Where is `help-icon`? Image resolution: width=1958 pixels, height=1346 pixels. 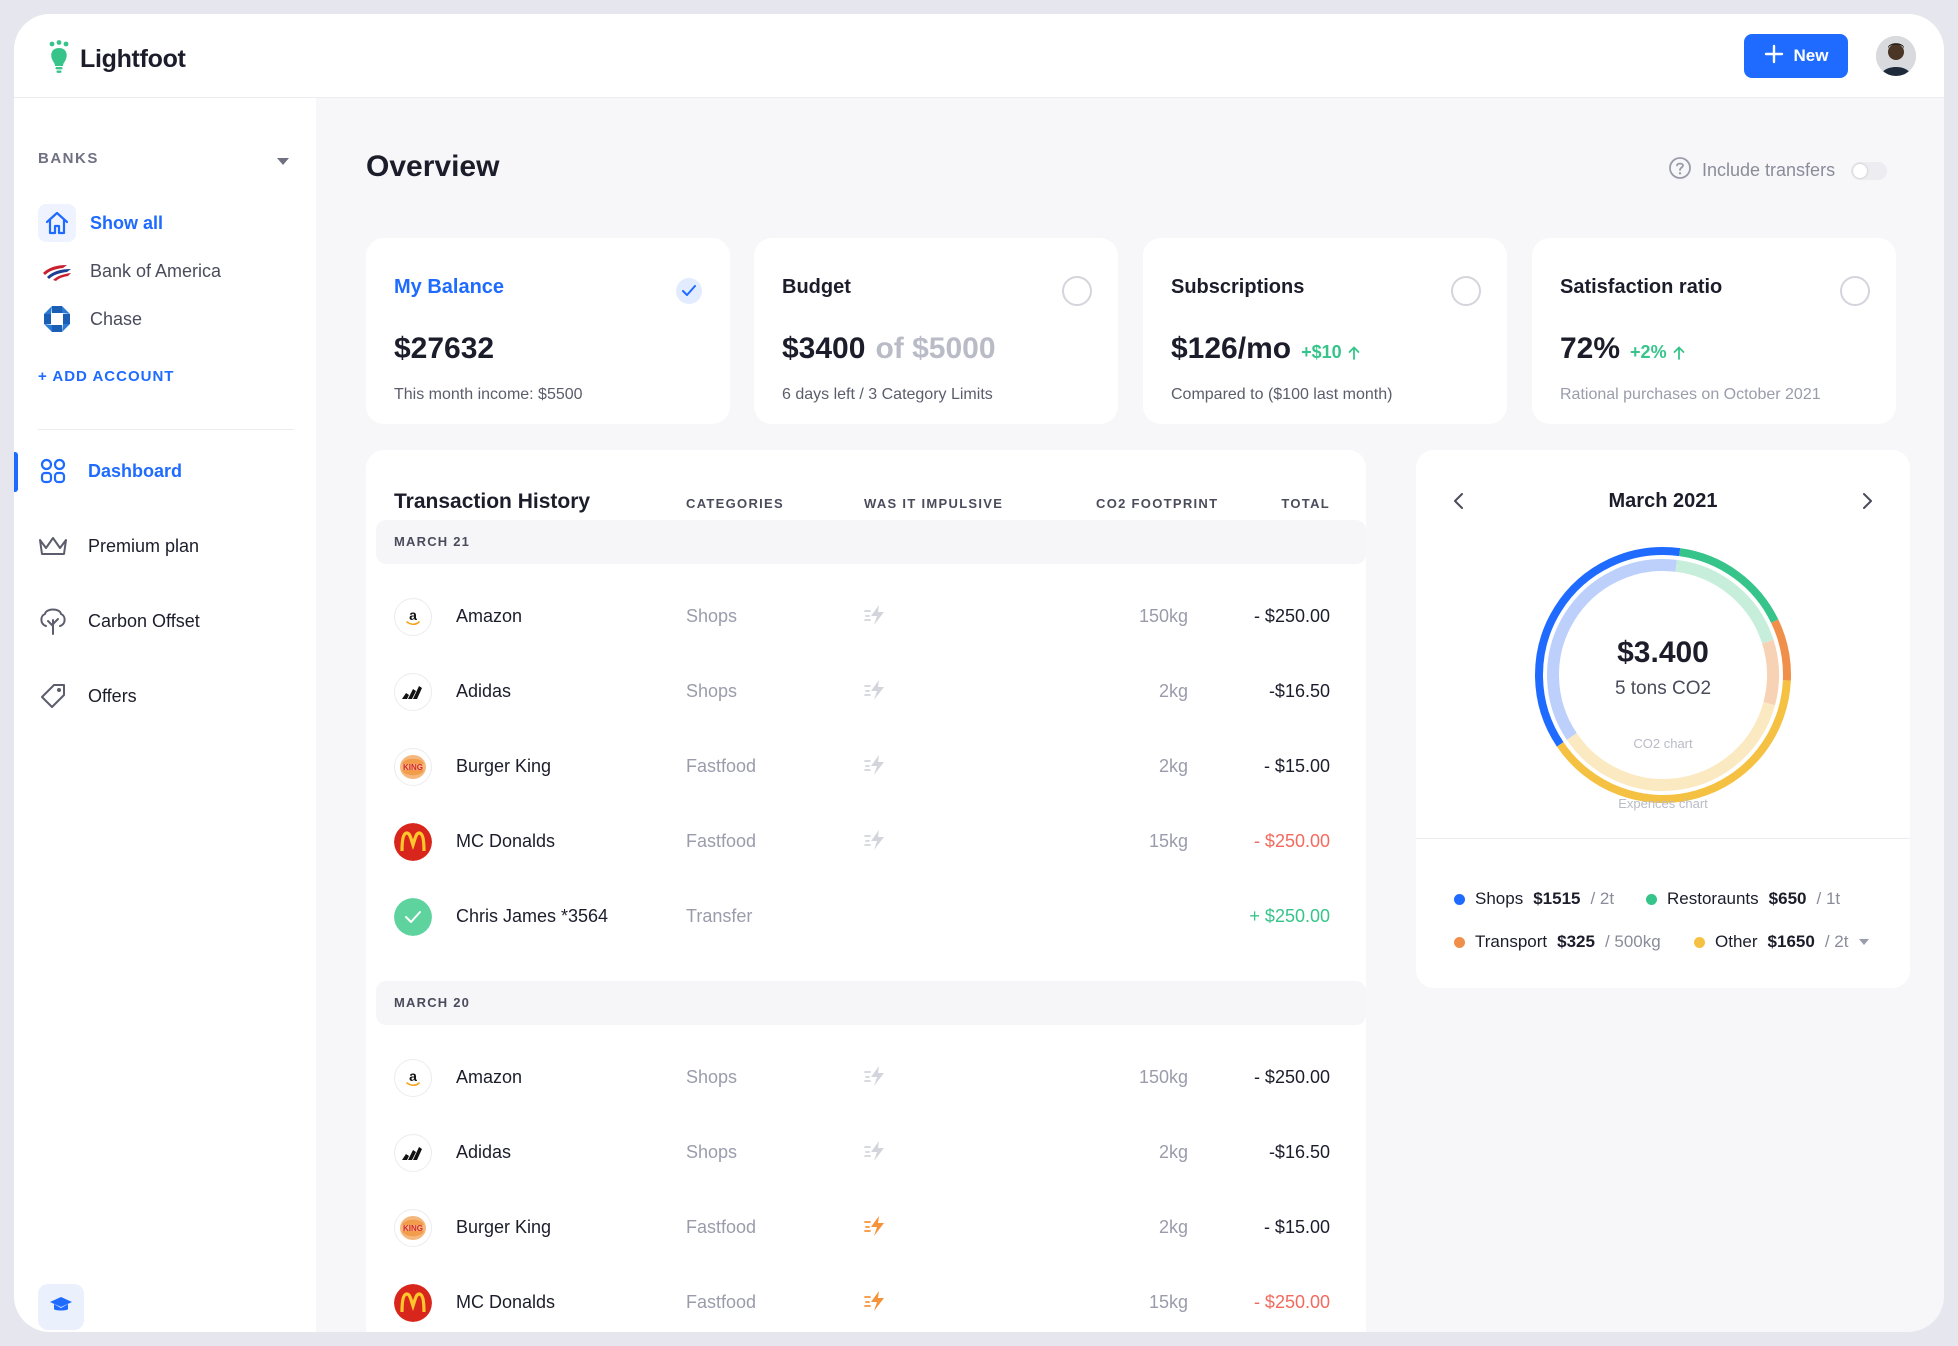 help-icon is located at coordinates (1680, 170).